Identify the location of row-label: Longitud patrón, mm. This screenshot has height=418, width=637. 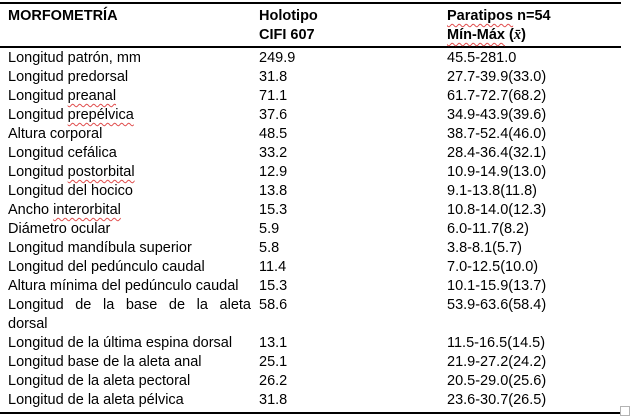
(133, 58).